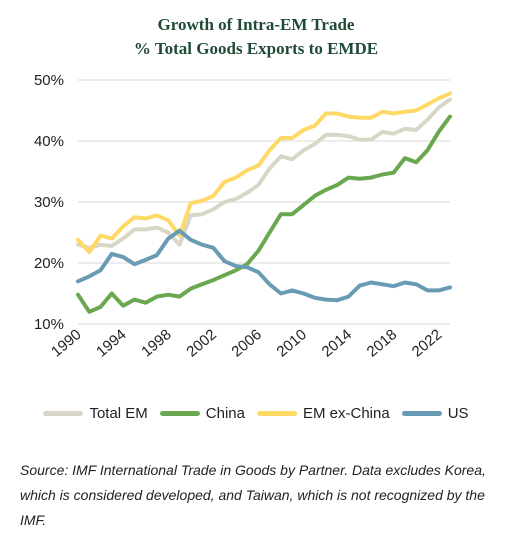 This screenshot has height=554, width=512. I want to click on y-tick-label: 10%, so click(49, 324).